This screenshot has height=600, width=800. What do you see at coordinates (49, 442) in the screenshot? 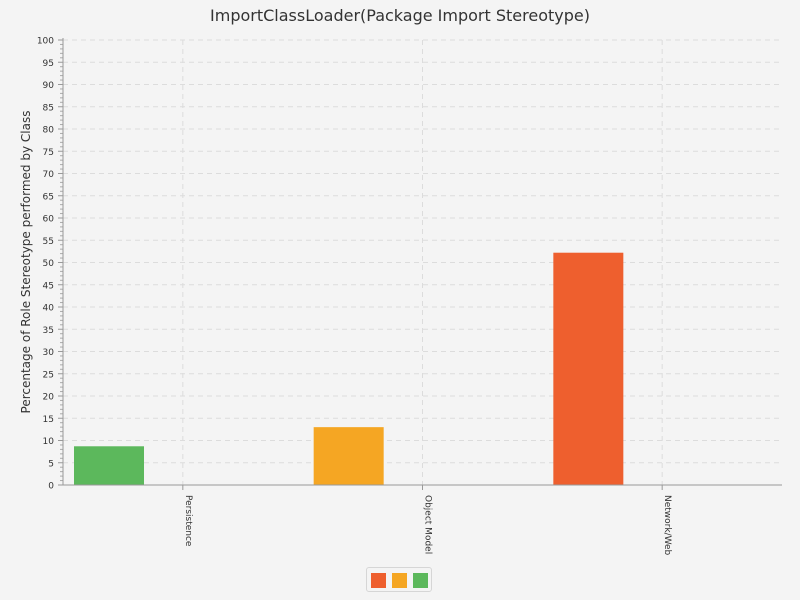
I see `y-tick-label: 10` at bounding box center [49, 442].